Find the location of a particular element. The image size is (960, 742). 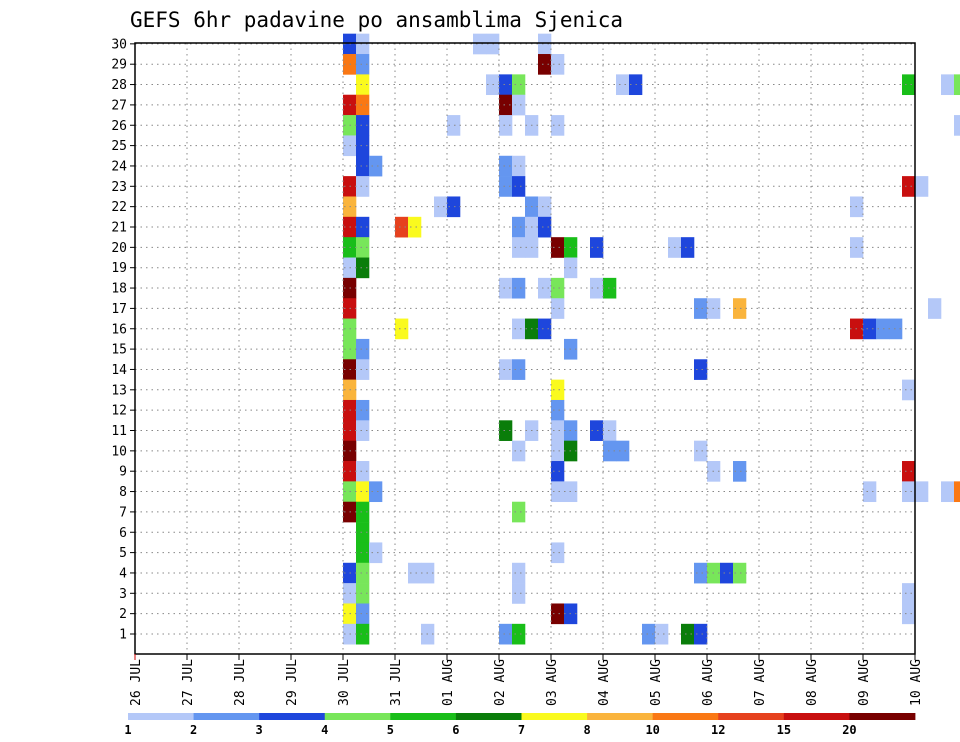

y-tick-label: 21 is located at coordinates (119, 228).